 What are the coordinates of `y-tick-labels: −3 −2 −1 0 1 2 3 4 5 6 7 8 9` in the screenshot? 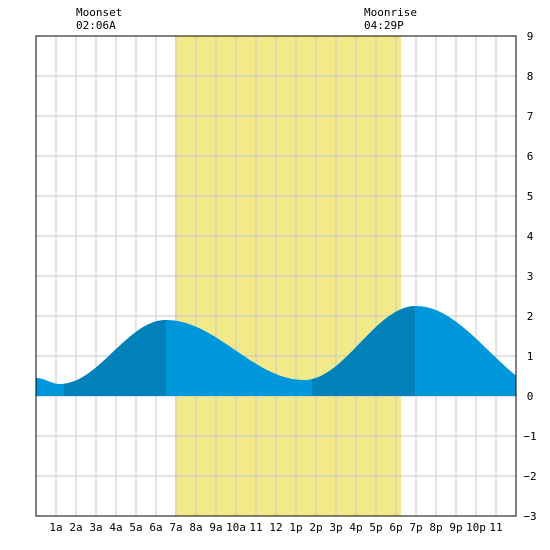 It's located at (529, 276).